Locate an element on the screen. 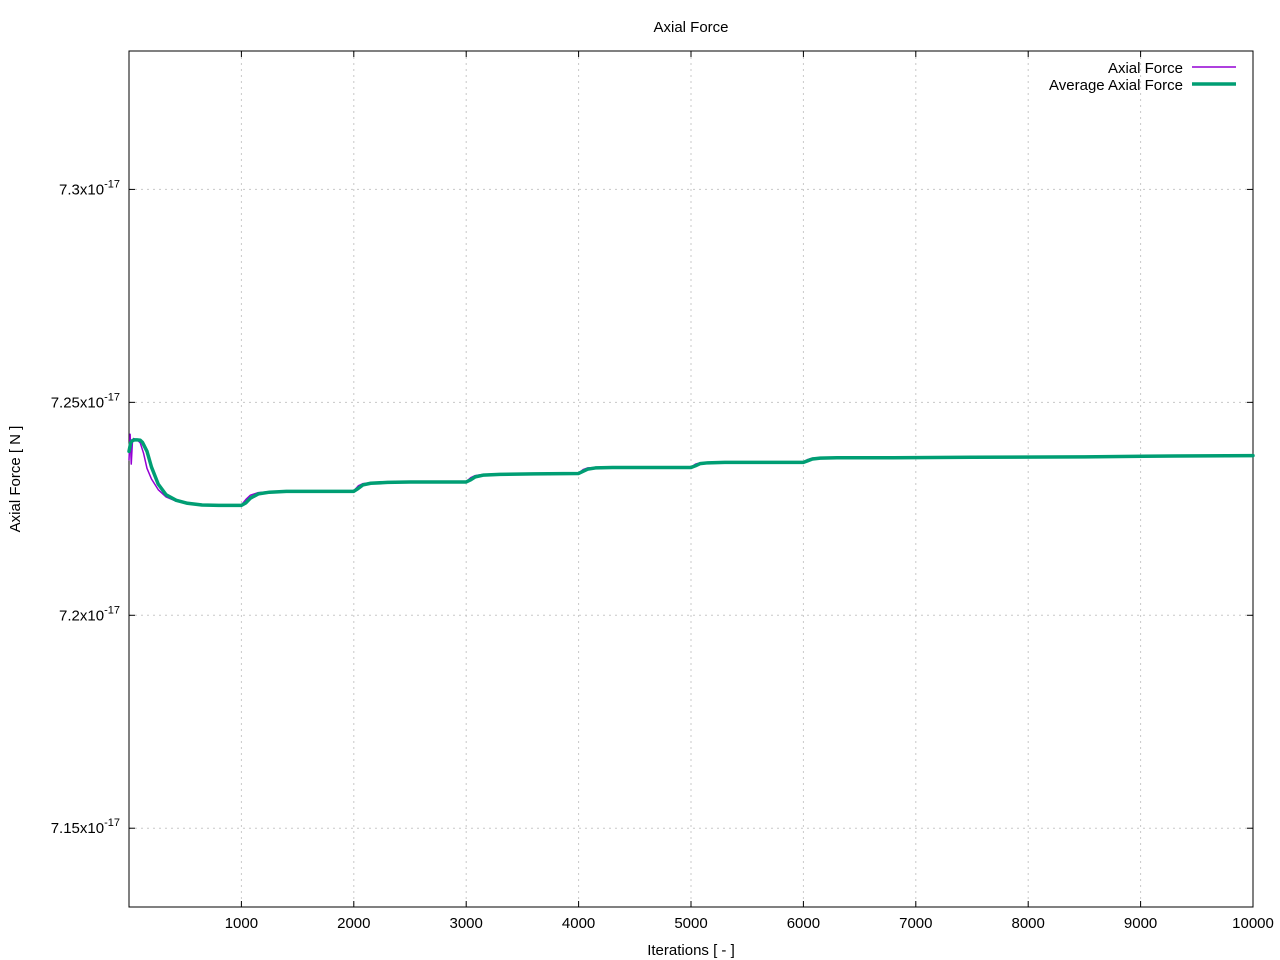 The width and height of the screenshot is (1280, 960). y-tick-mantissa: 7.15x10 is located at coordinates (77, 828).